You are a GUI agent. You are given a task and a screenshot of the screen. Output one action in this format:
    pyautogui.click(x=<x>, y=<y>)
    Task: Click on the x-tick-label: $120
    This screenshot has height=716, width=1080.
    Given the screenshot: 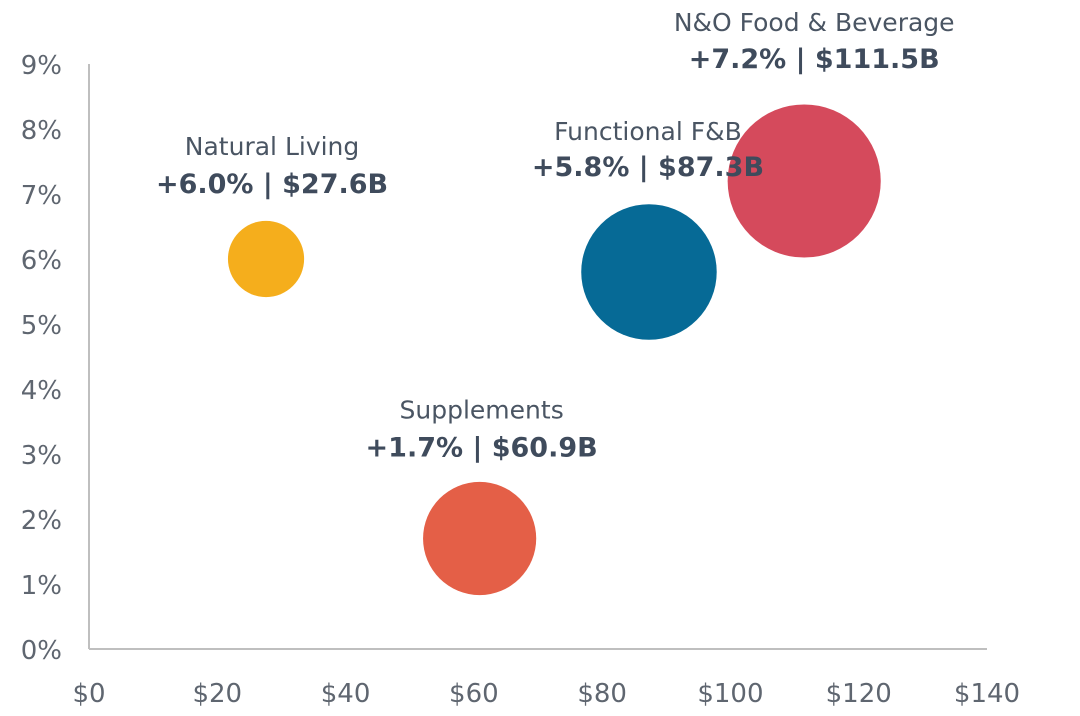 What is the action you would take?
    pyautogui.click(x=859, y=694)
    